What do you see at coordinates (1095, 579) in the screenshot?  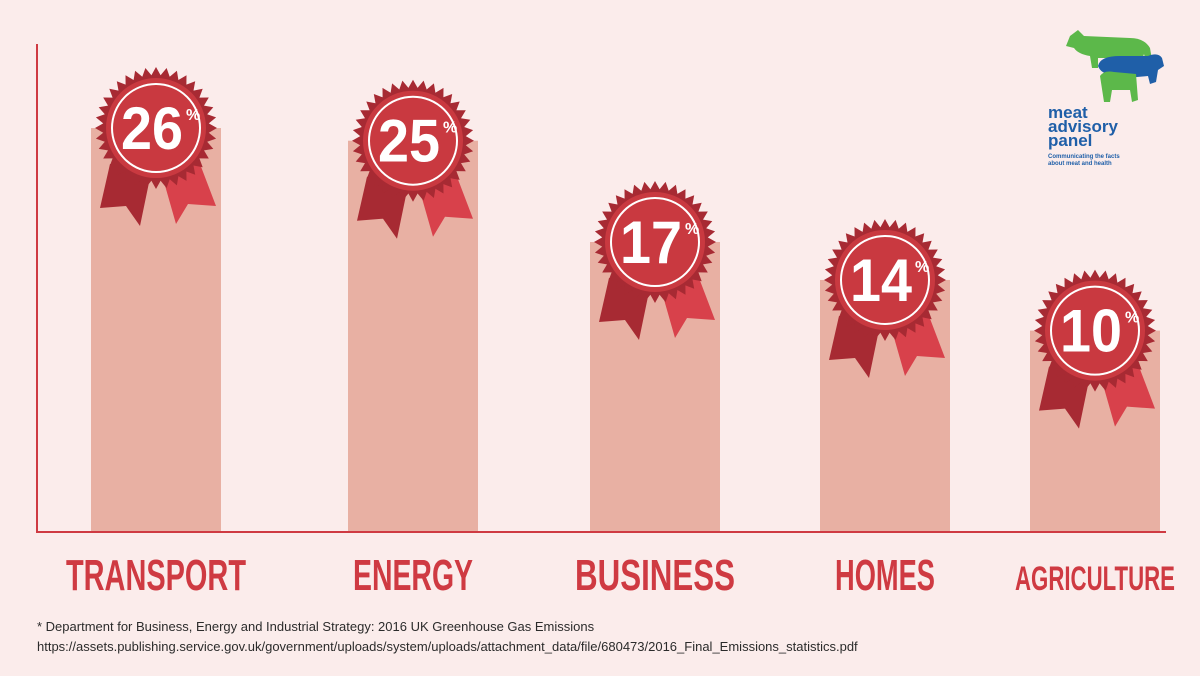 I see `category-label-agriculture: AGRICULTURE` at bounding box center [1095, 579].